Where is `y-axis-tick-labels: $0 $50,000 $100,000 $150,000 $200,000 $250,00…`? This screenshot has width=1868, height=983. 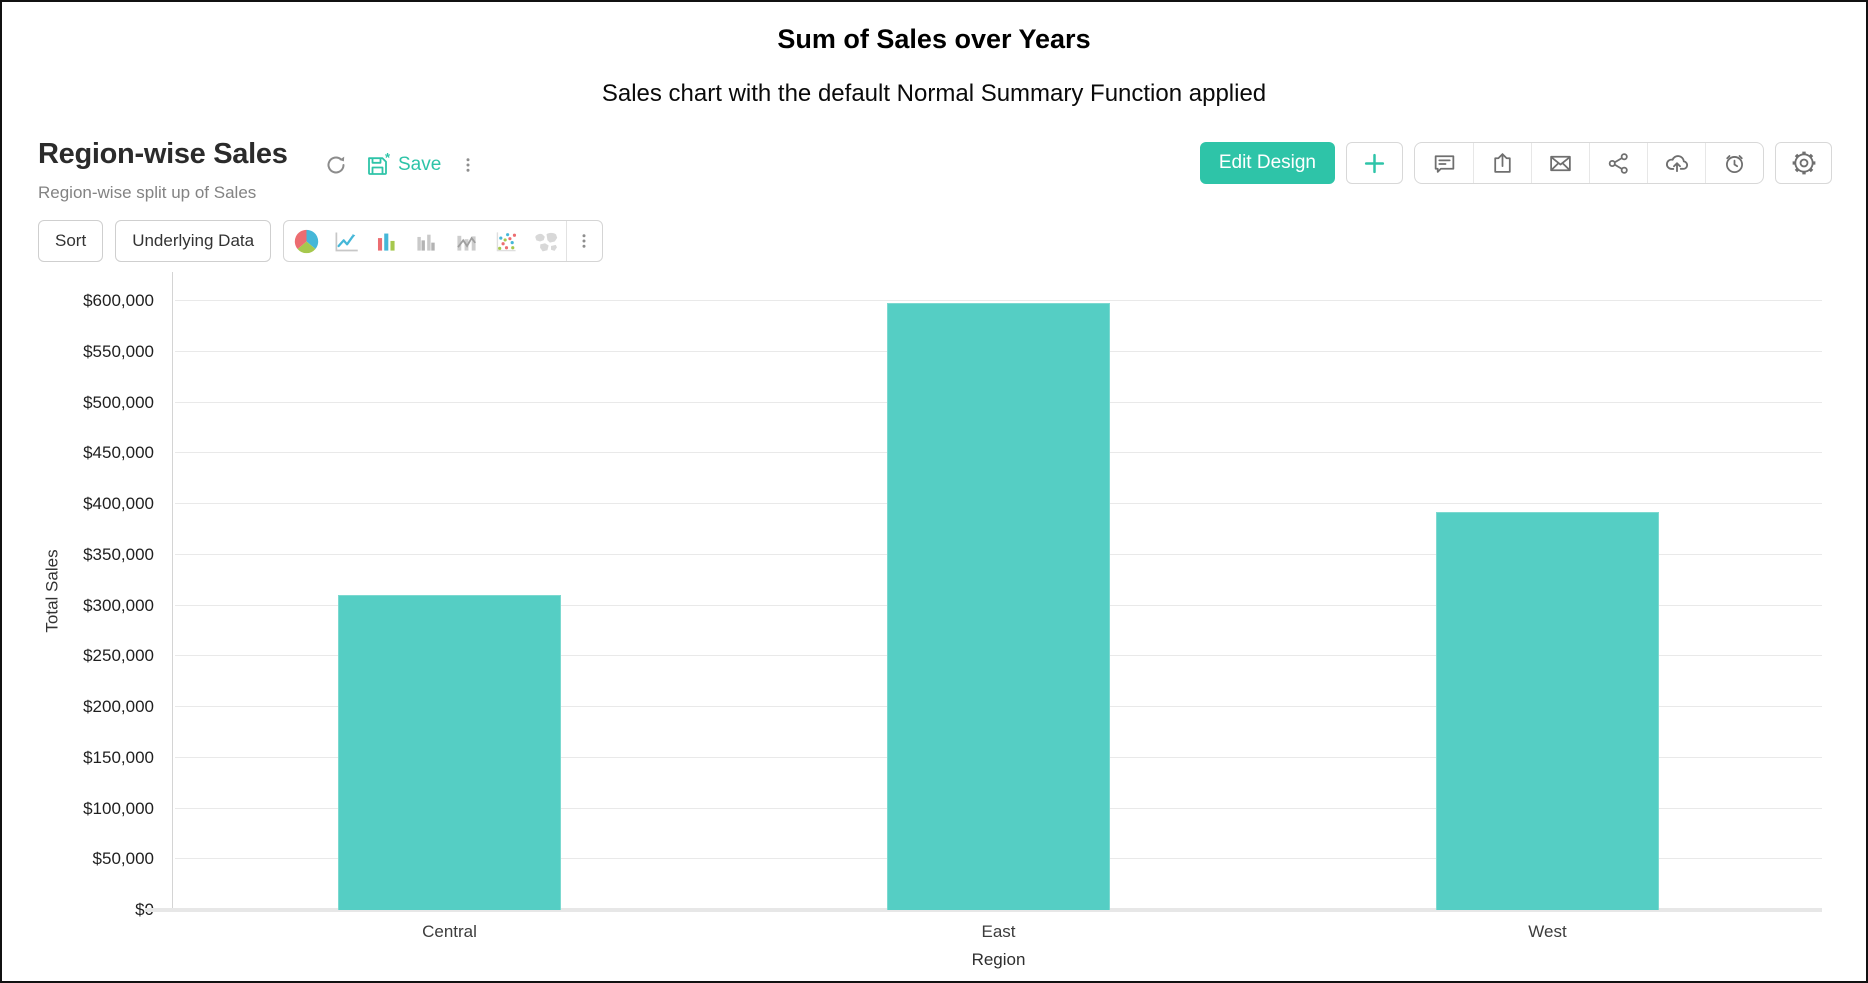
y-axis-tick-labels: $0 $50,000 $100,000 $150,000 $200,000 $250,00… is located at coordinates (78, 595).